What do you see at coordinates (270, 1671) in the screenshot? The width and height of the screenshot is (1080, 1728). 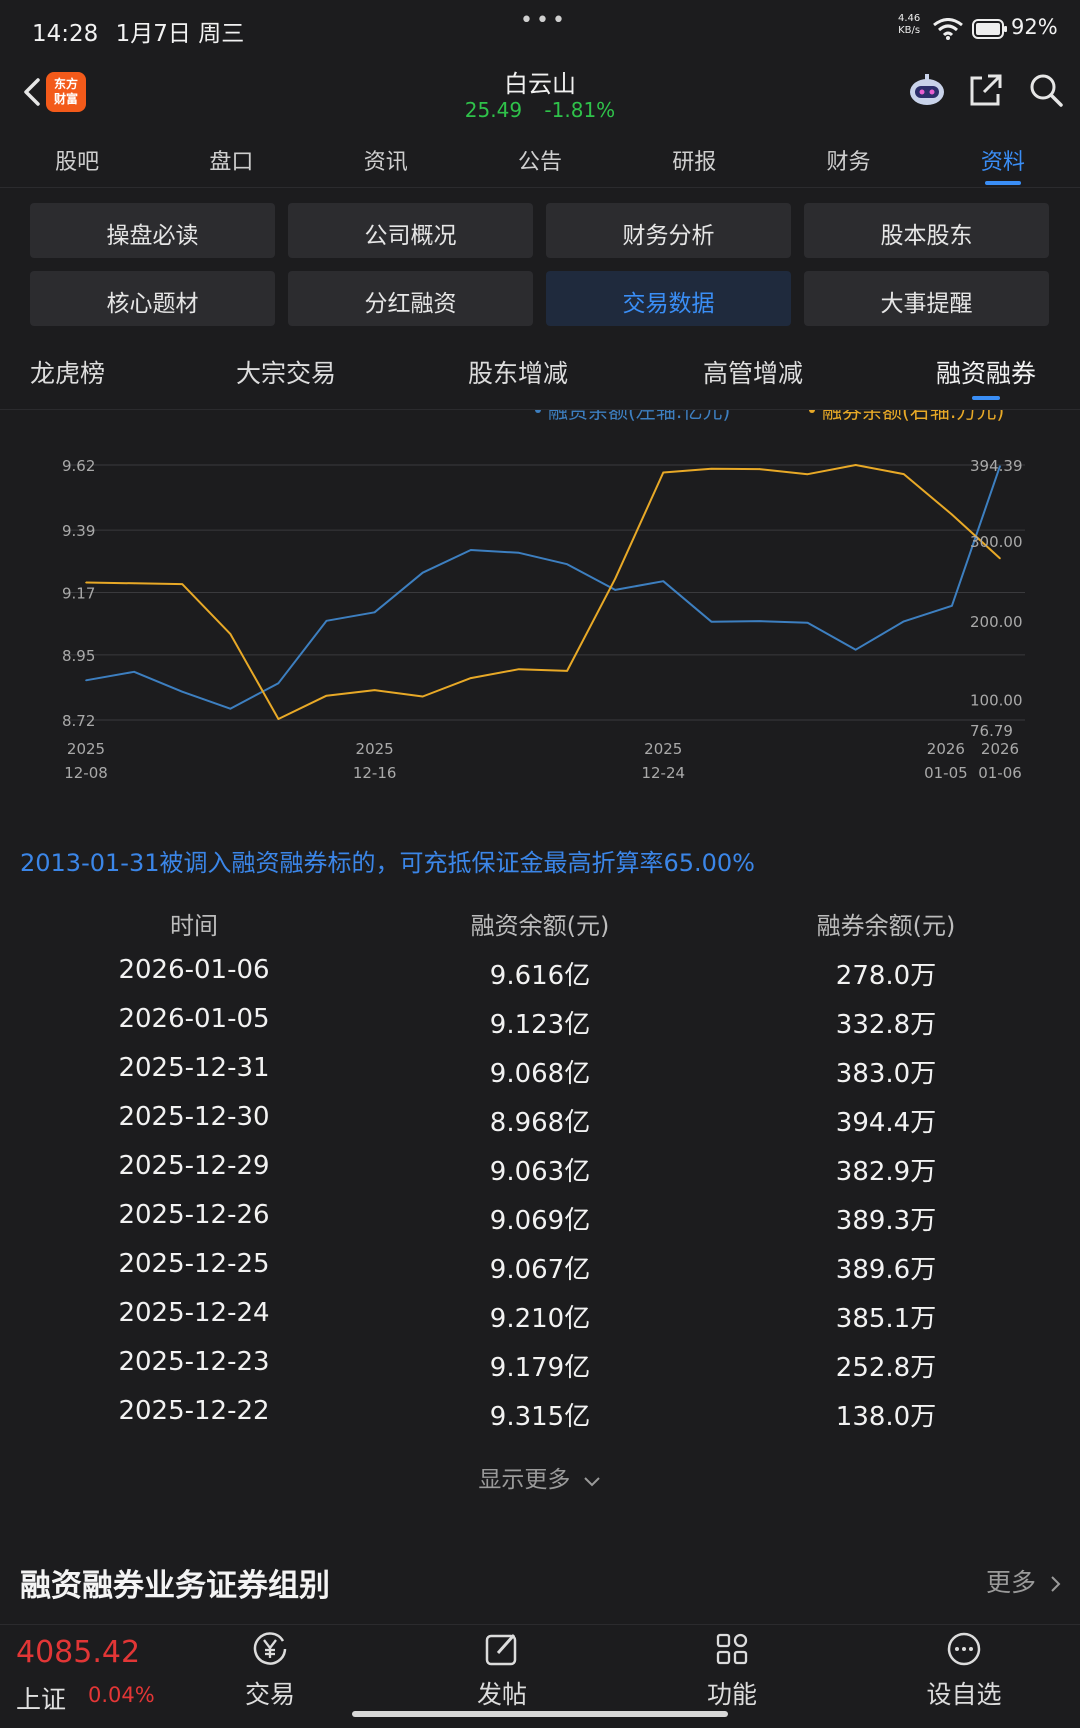 I see `nav-trade: 交易` at bounding box center [270, 1671].